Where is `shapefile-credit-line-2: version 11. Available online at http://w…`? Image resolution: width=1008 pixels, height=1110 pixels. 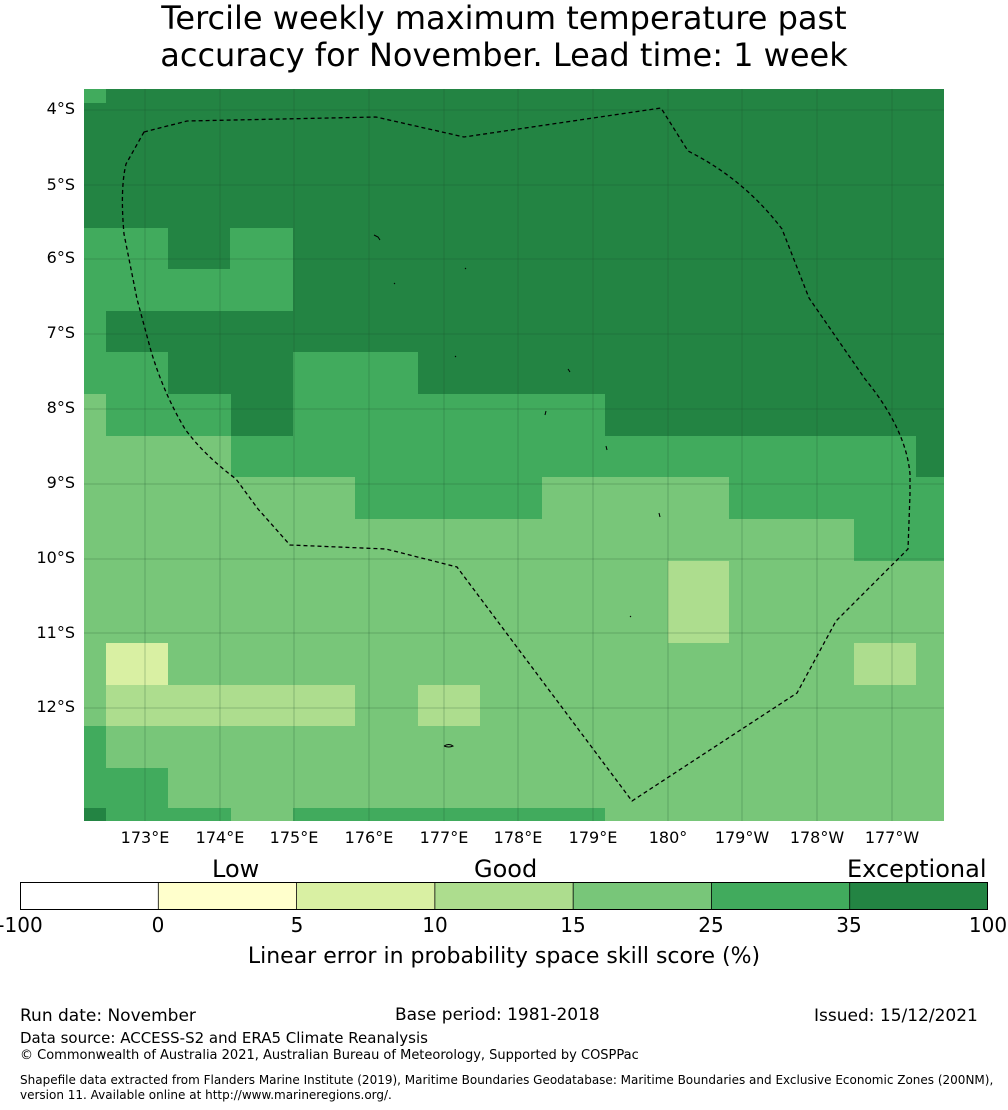
shapefile-credit-line-2: version 11. Available online at http://w… is located at coordinates (206, 1095).